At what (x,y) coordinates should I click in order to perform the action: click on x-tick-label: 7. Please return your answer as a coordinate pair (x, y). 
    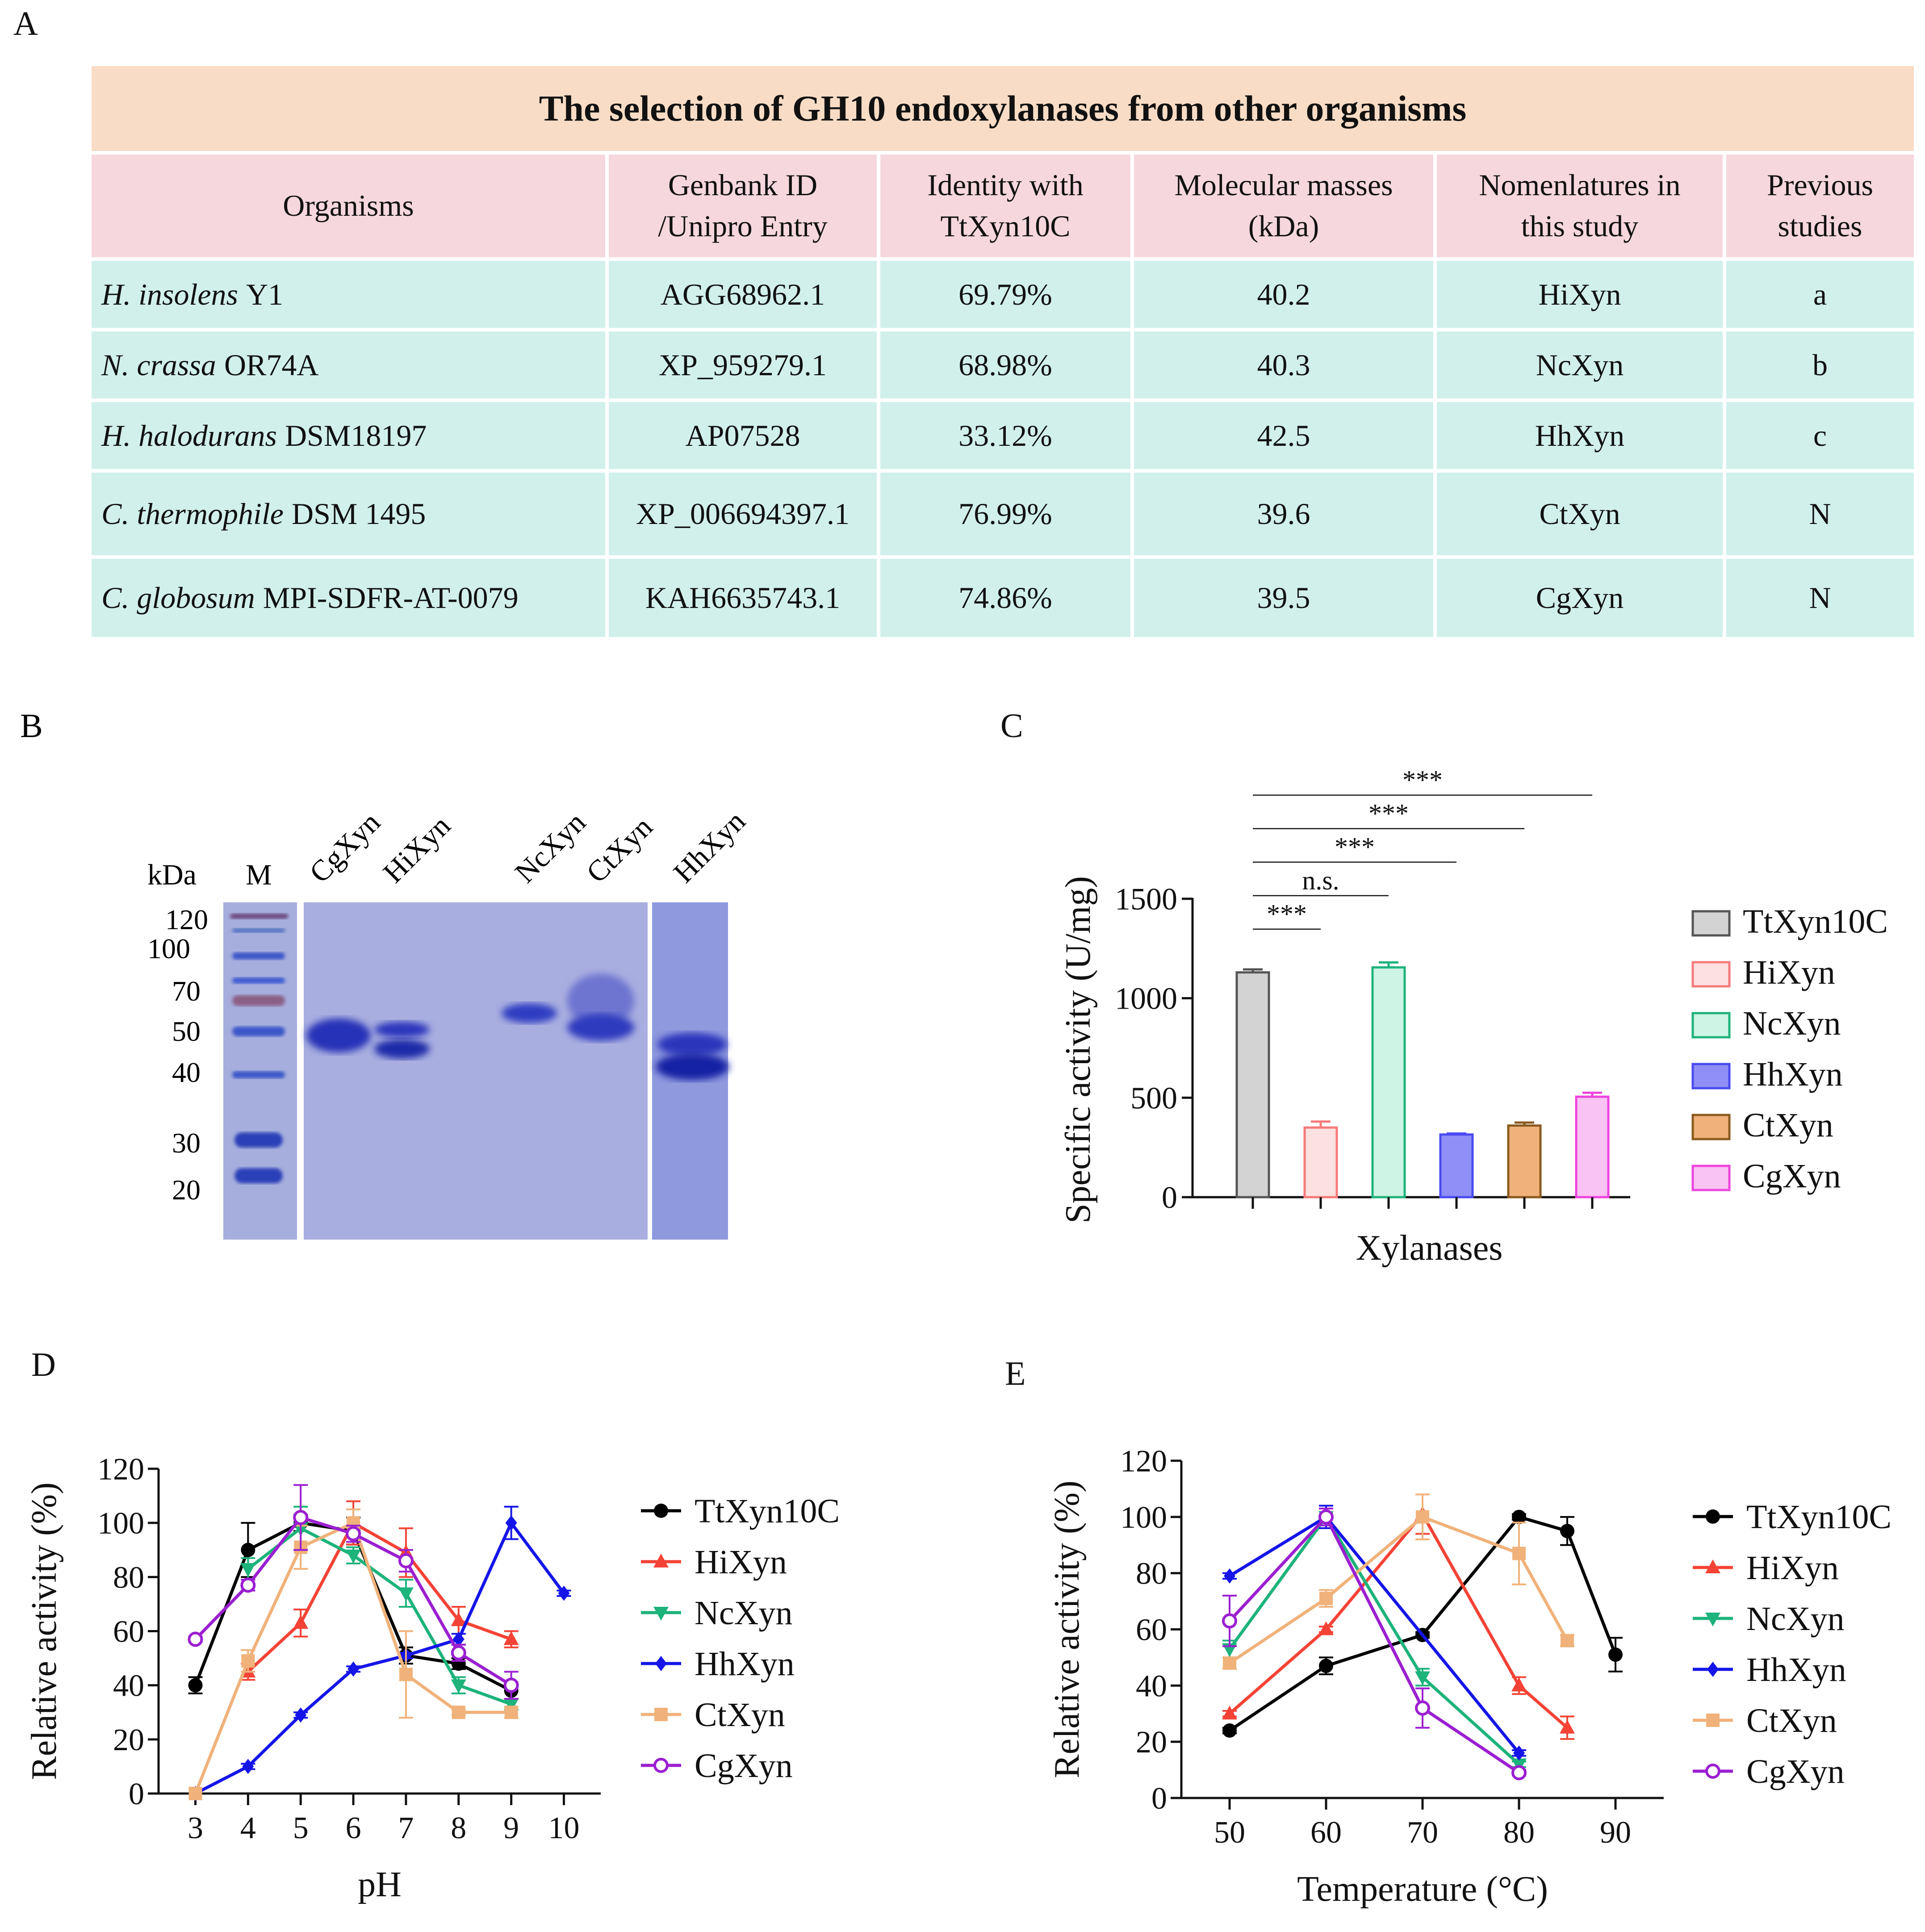
    Looking at the image, I should click on (406, 1828).